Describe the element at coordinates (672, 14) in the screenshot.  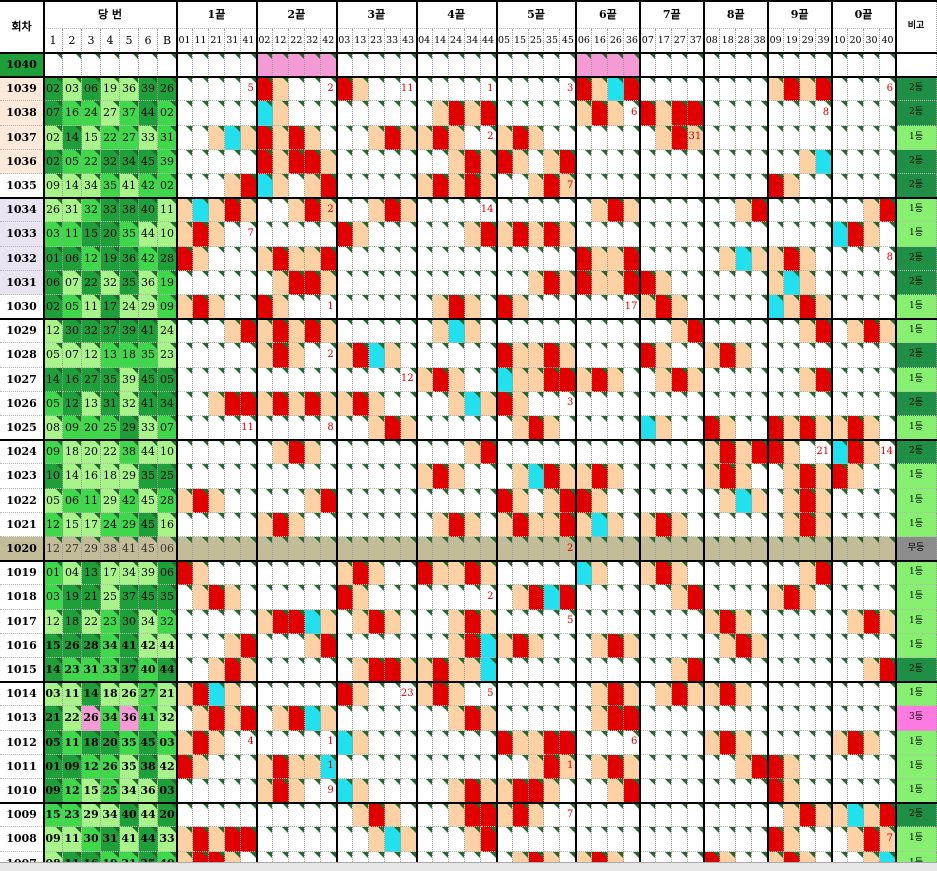
I see `group-header: 7끝` at that location.